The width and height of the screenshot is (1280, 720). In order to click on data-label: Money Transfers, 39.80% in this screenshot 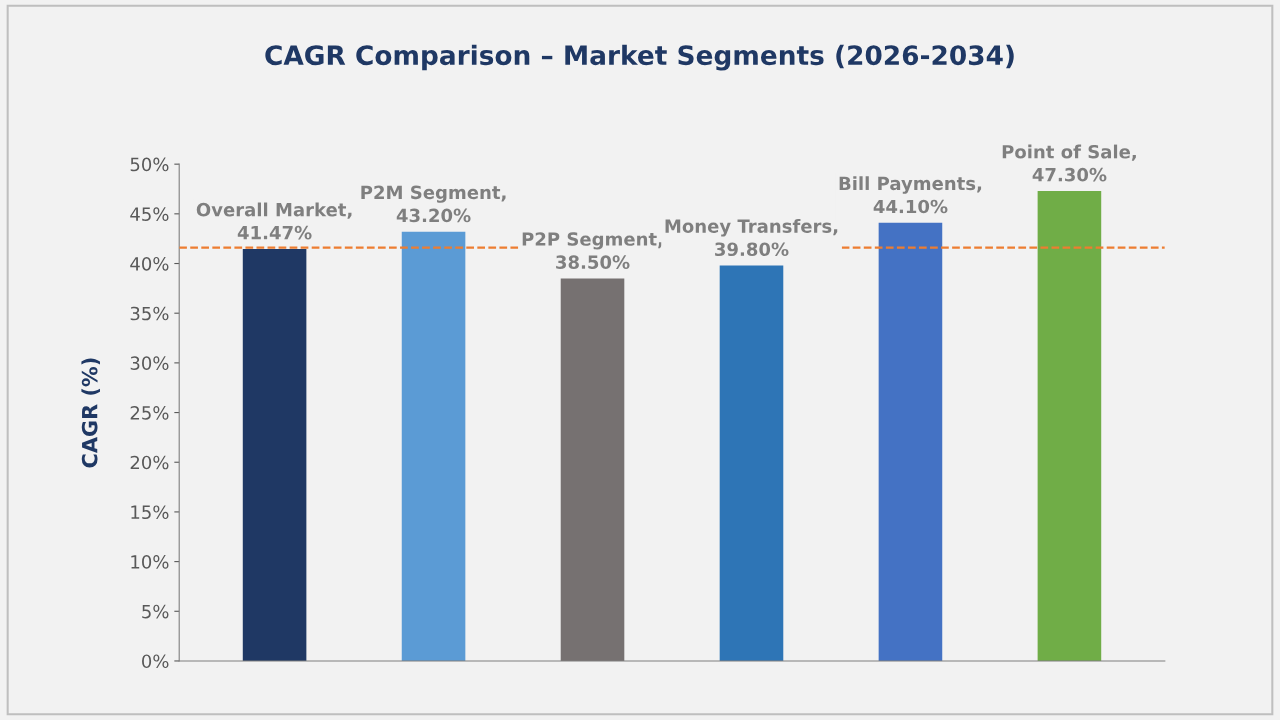, I will do `click(751, 237)`.